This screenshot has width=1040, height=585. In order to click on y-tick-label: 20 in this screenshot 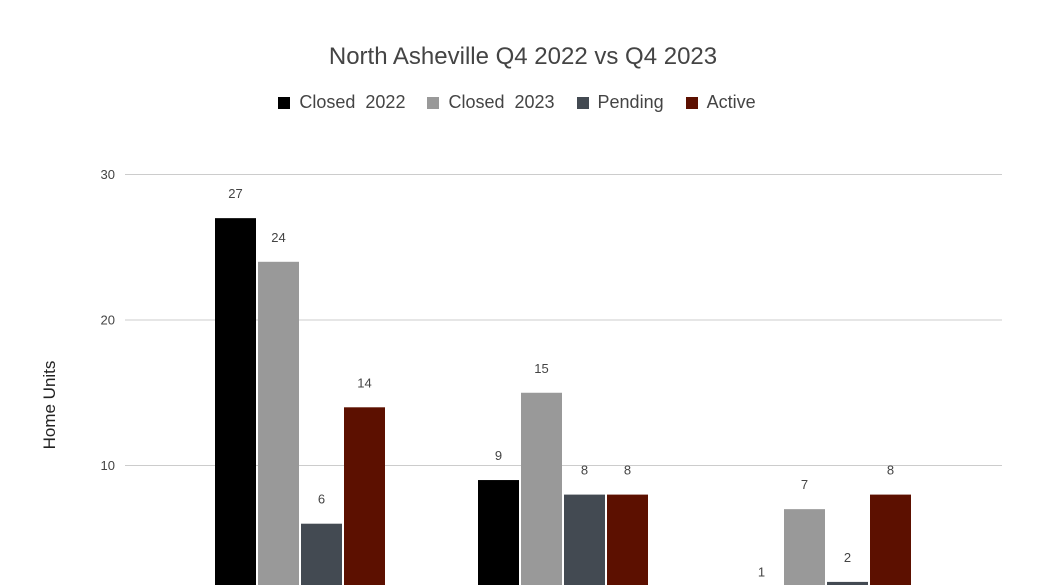, I will do `click(108, 320)`.